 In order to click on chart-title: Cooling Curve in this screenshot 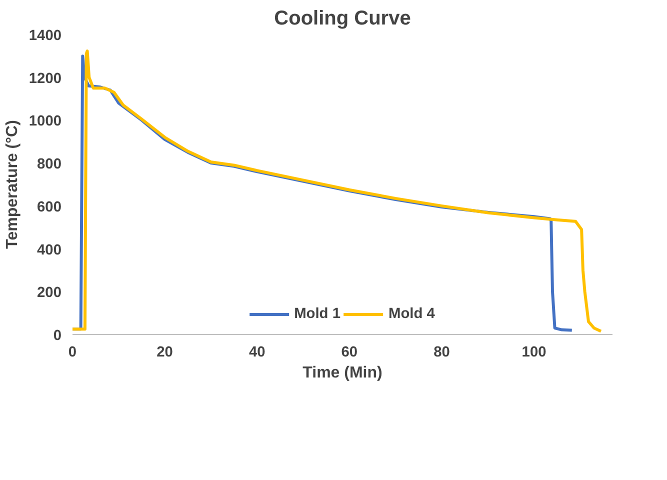, I will do `click(342, 19)`.